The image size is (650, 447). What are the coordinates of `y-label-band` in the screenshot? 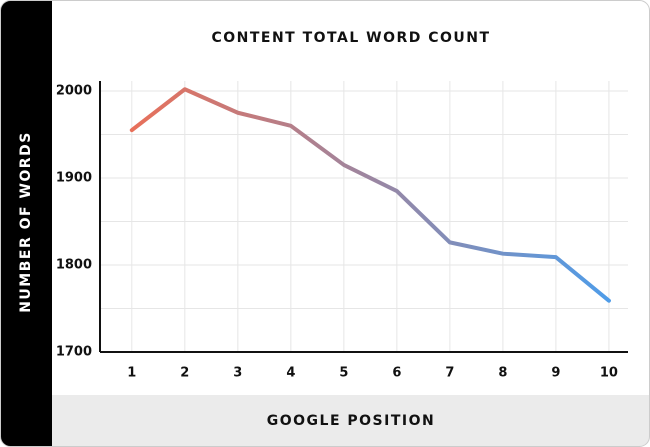 It's located at (26, 223).